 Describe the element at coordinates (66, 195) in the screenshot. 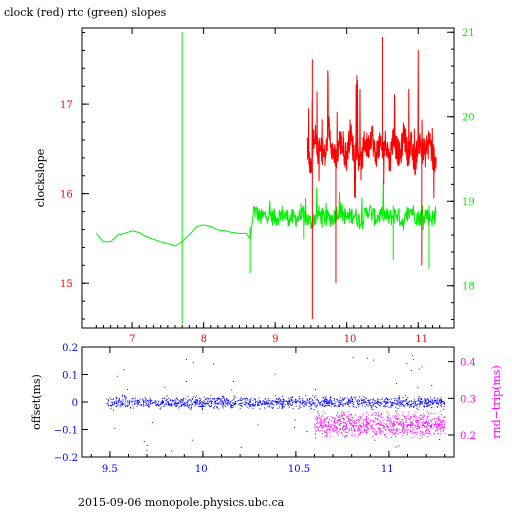

I see `top-y-left-tick-label: 16` at that location.